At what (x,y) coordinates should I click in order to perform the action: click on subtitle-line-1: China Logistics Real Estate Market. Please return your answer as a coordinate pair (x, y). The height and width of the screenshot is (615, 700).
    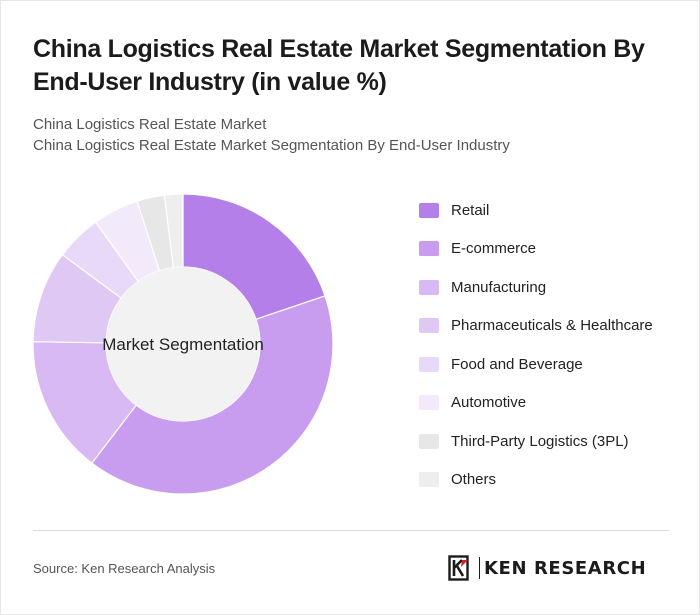
    Looking at the image, I should click on (150, 124).